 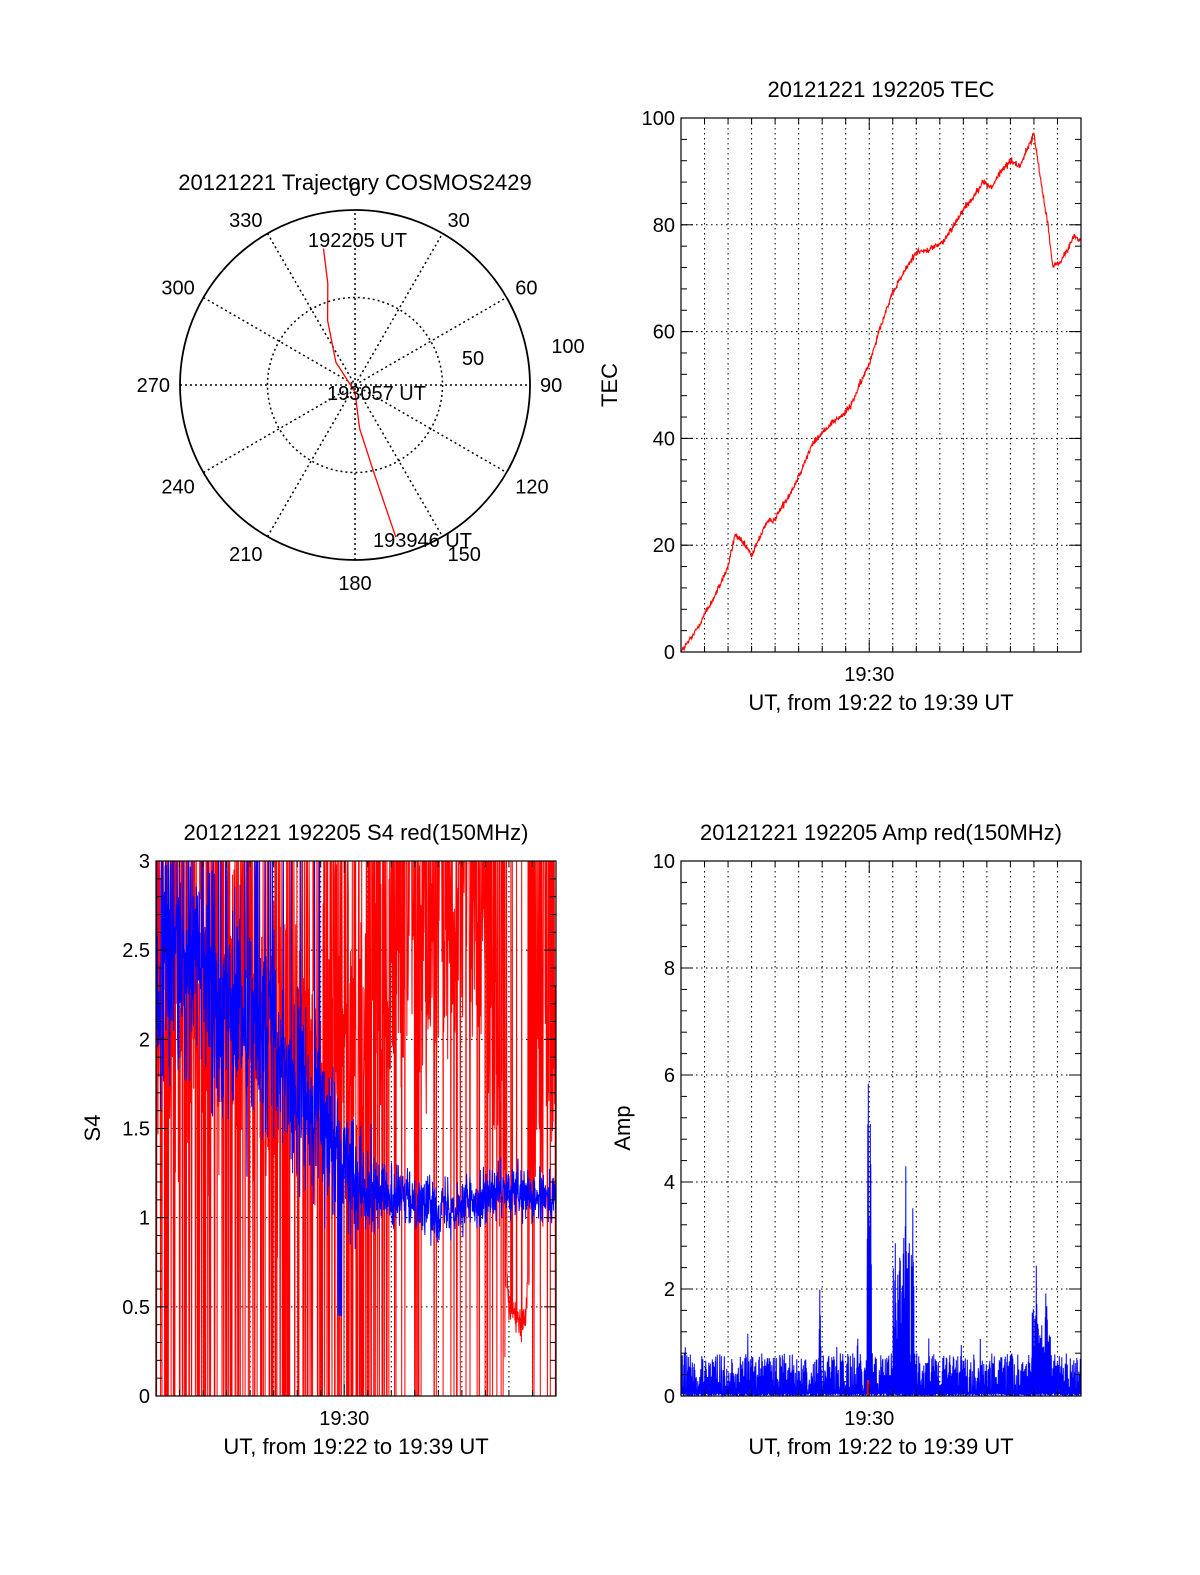 I want to click on tec-title: 20121221 192205 TEC, so click(x=880, y=89).